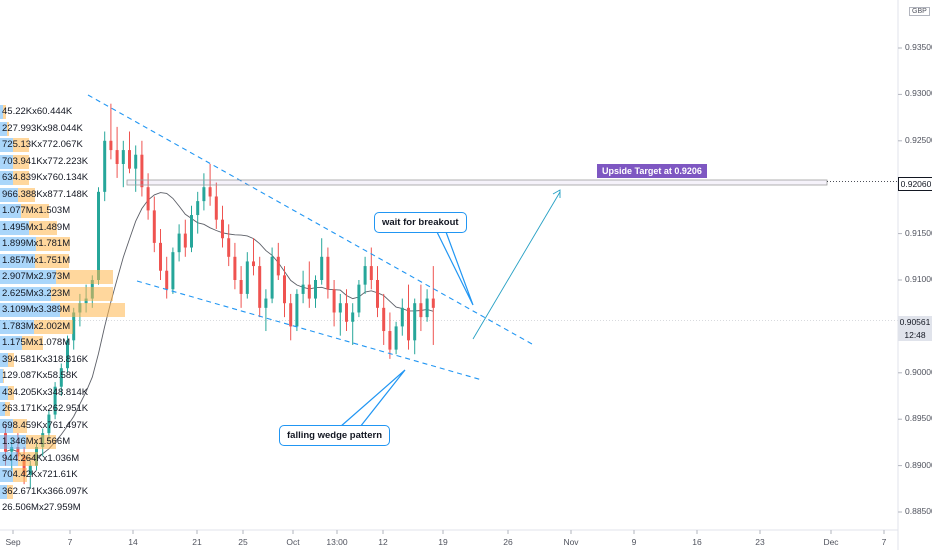 This screenshot has width=932, height=550. Describe the element at coordinates (915, 184) in the screenshot. I see `target-price-badge: 0.92060` at that location.